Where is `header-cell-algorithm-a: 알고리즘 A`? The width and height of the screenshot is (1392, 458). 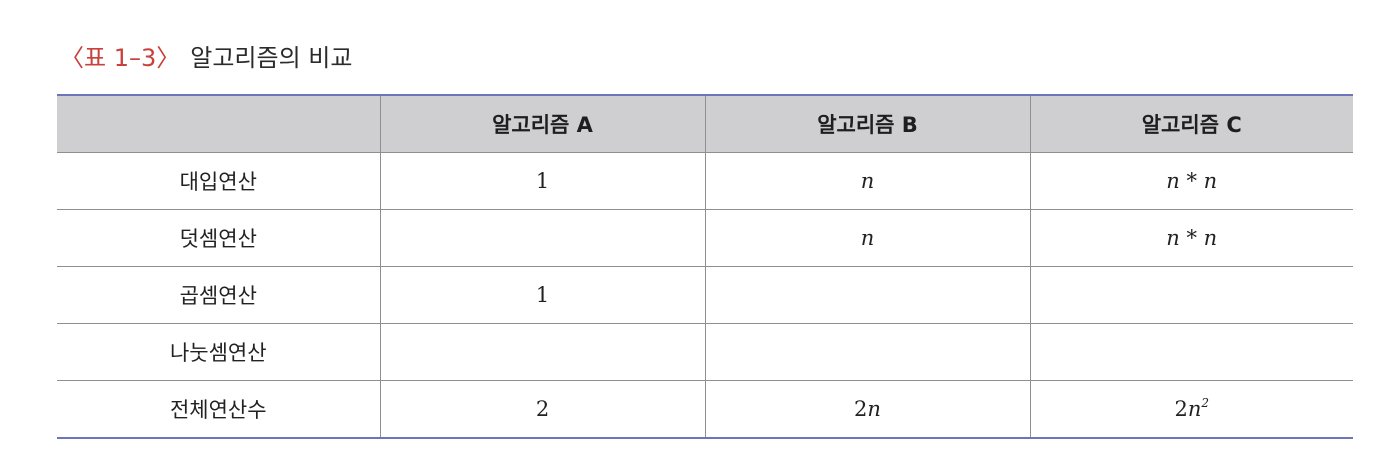 header-cell-algorithm-a: 알고리즘 A is located at coordinates (542, 123).